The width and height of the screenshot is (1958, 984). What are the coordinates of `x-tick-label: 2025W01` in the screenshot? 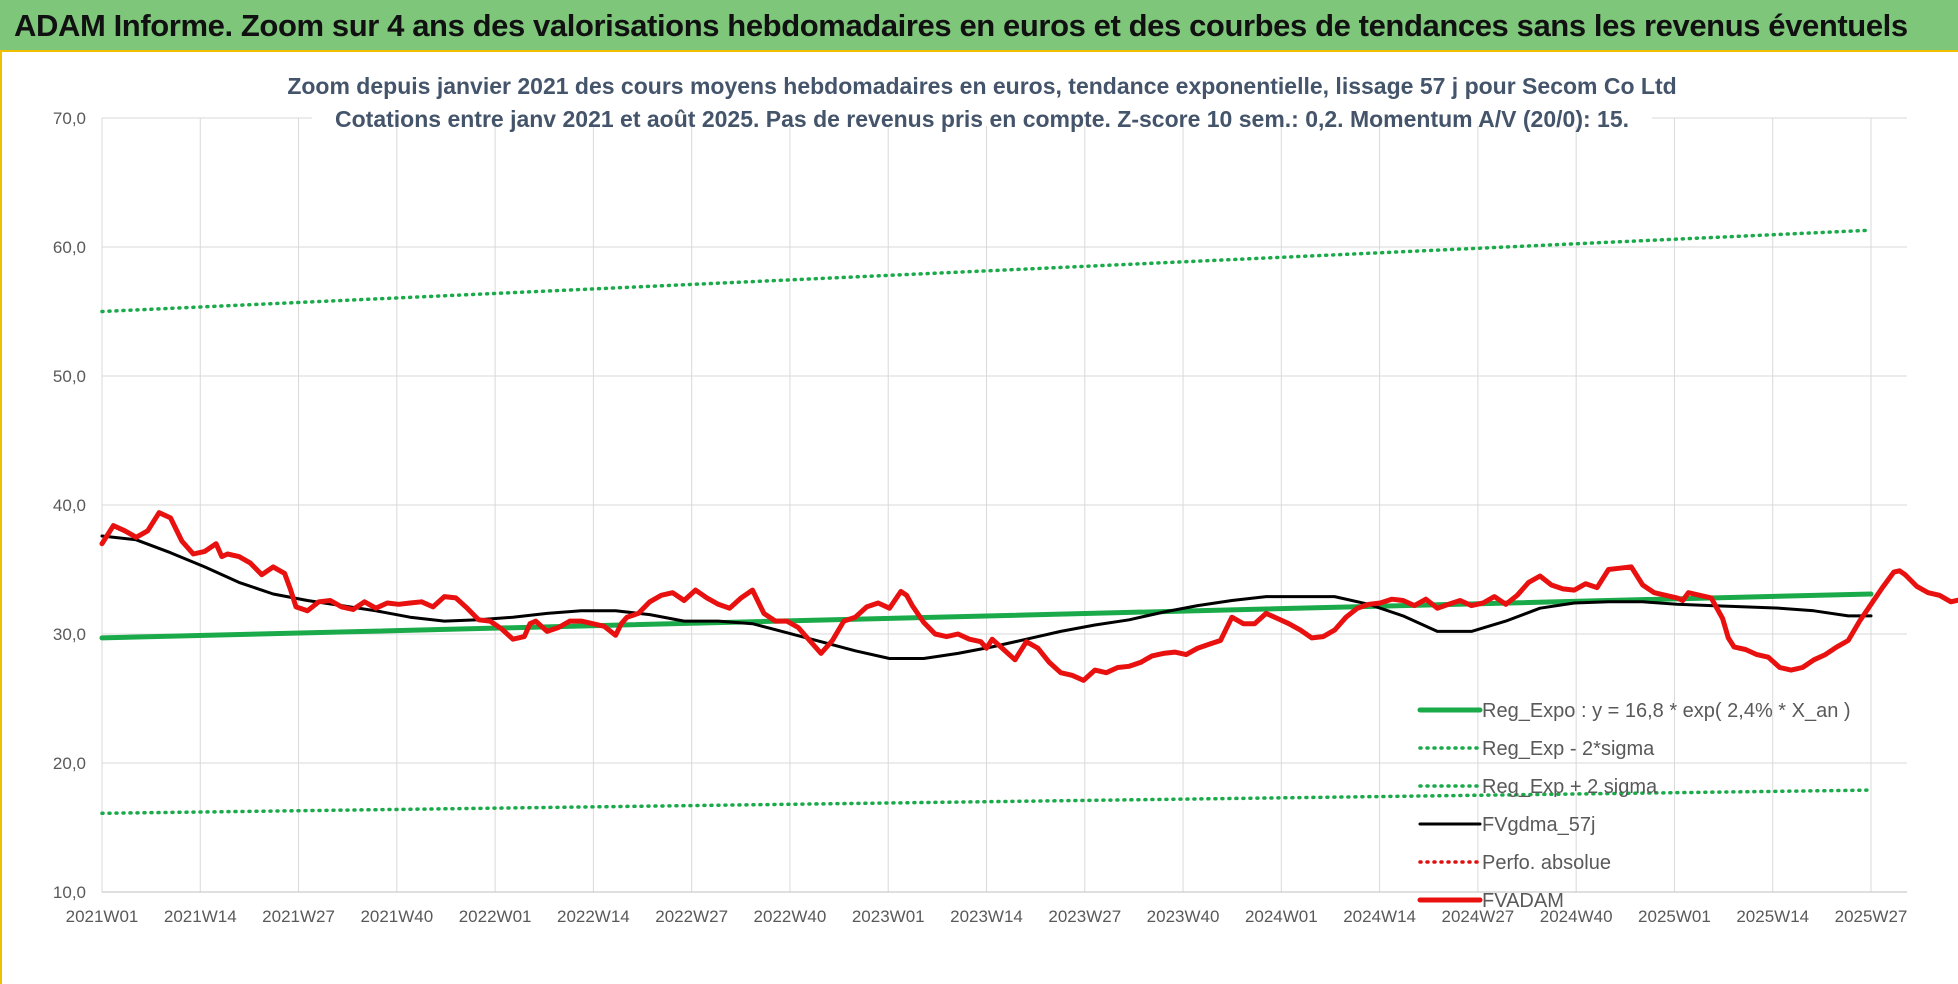 It's located at (1674, 916).